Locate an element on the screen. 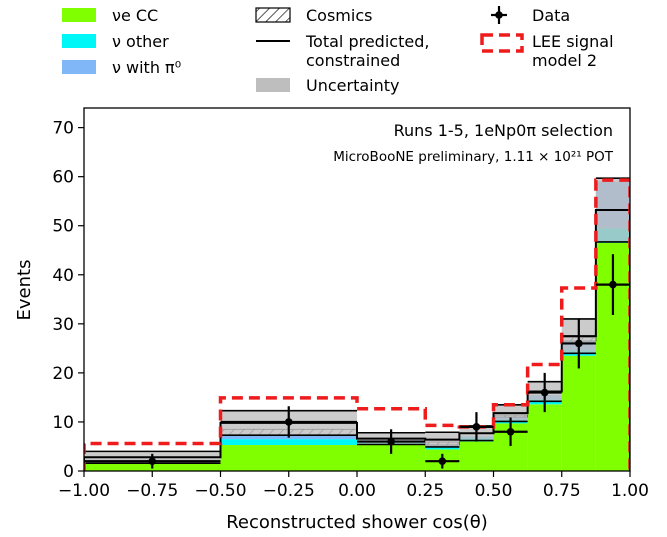 This screenshot has width=667, height=537. bar--e-cc-1 is located at coordinates (288, 458).